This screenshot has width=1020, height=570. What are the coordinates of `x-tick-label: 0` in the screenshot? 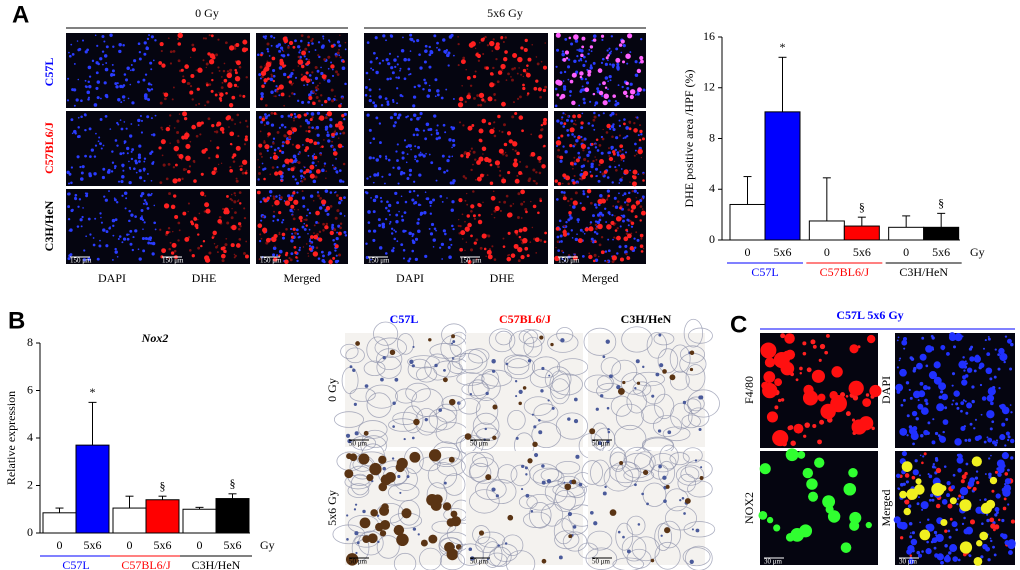 It's located at (748, 252).